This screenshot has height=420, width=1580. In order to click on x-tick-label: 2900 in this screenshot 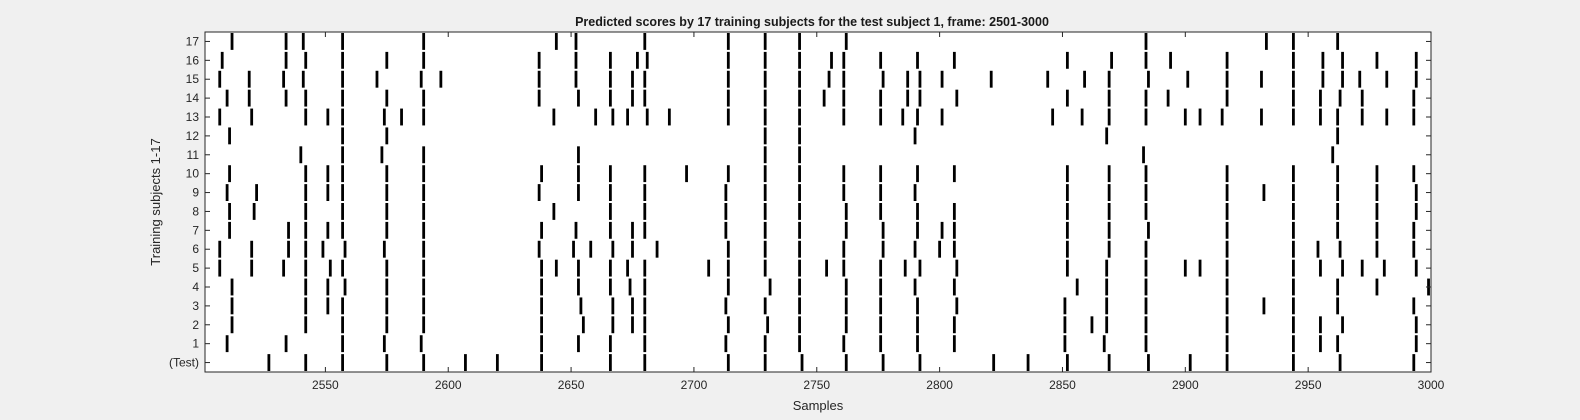, I will do `click(1185, 385)`.